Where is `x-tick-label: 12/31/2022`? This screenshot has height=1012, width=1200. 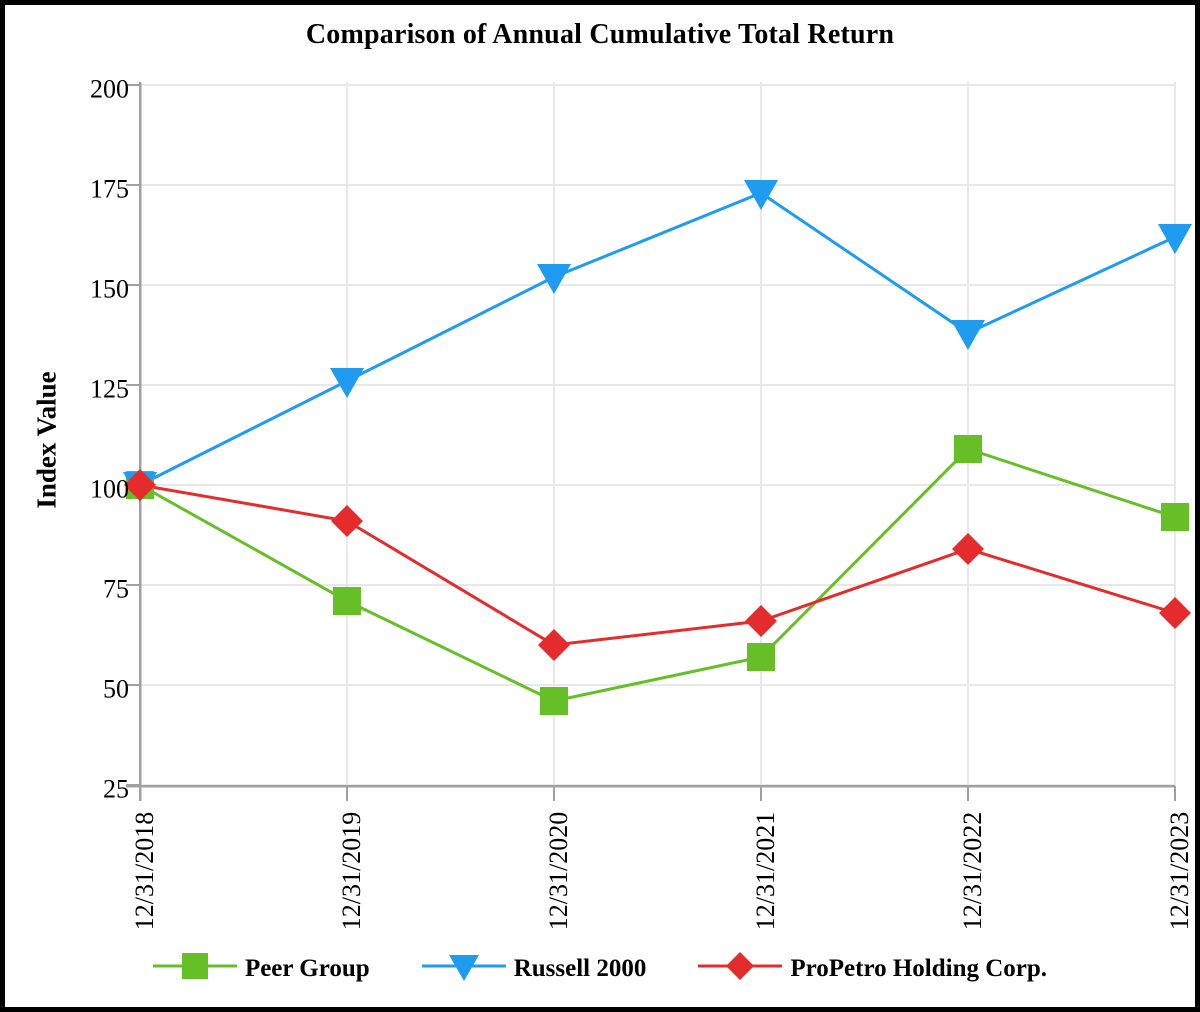
x-tick-label: 12/31/2022 is located at coordinates (972, 871).